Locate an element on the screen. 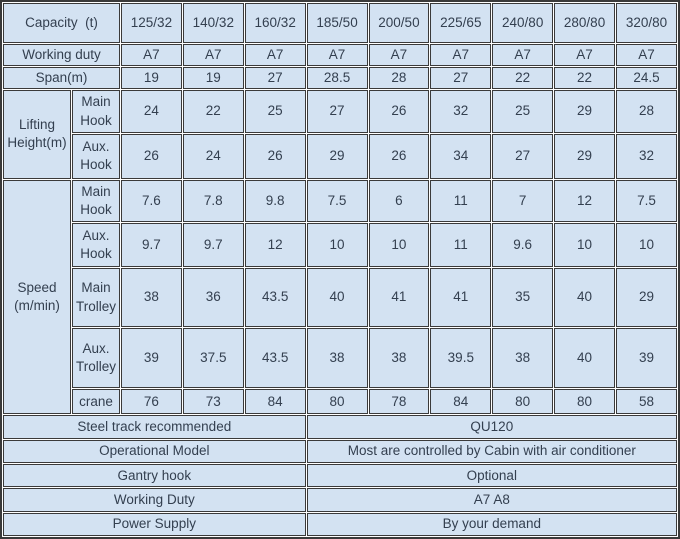 This screenshot has height=539, width=680. value-cell: 58 is located at coordinates (646, 402).